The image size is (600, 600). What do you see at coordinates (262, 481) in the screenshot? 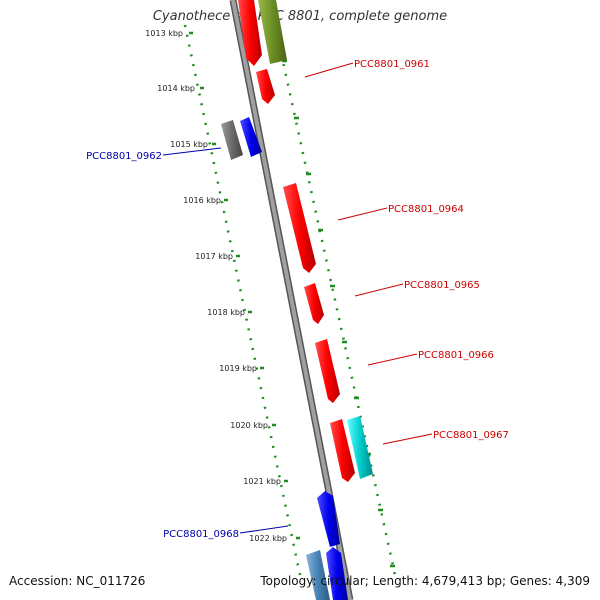
I see `tick-label: 1021 kbp` at bounding box center [262, 481].